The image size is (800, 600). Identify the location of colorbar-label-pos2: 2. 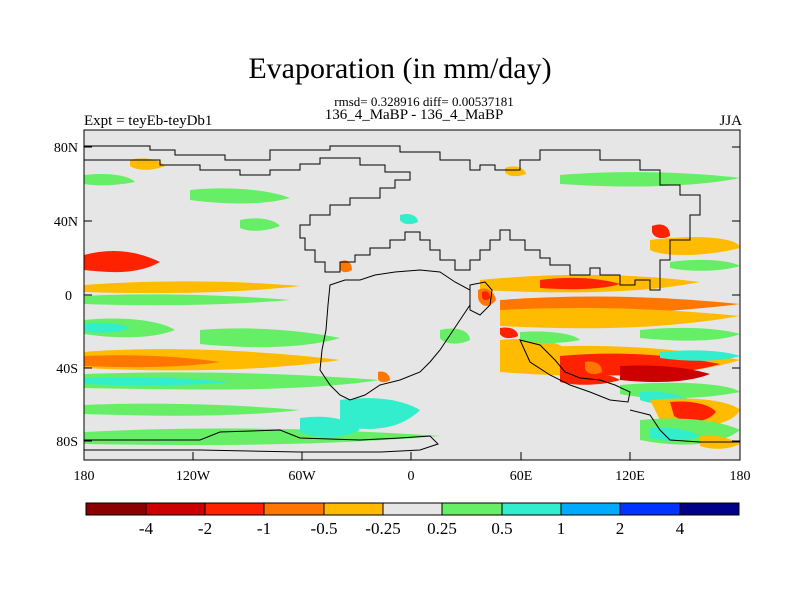
(620, 528).